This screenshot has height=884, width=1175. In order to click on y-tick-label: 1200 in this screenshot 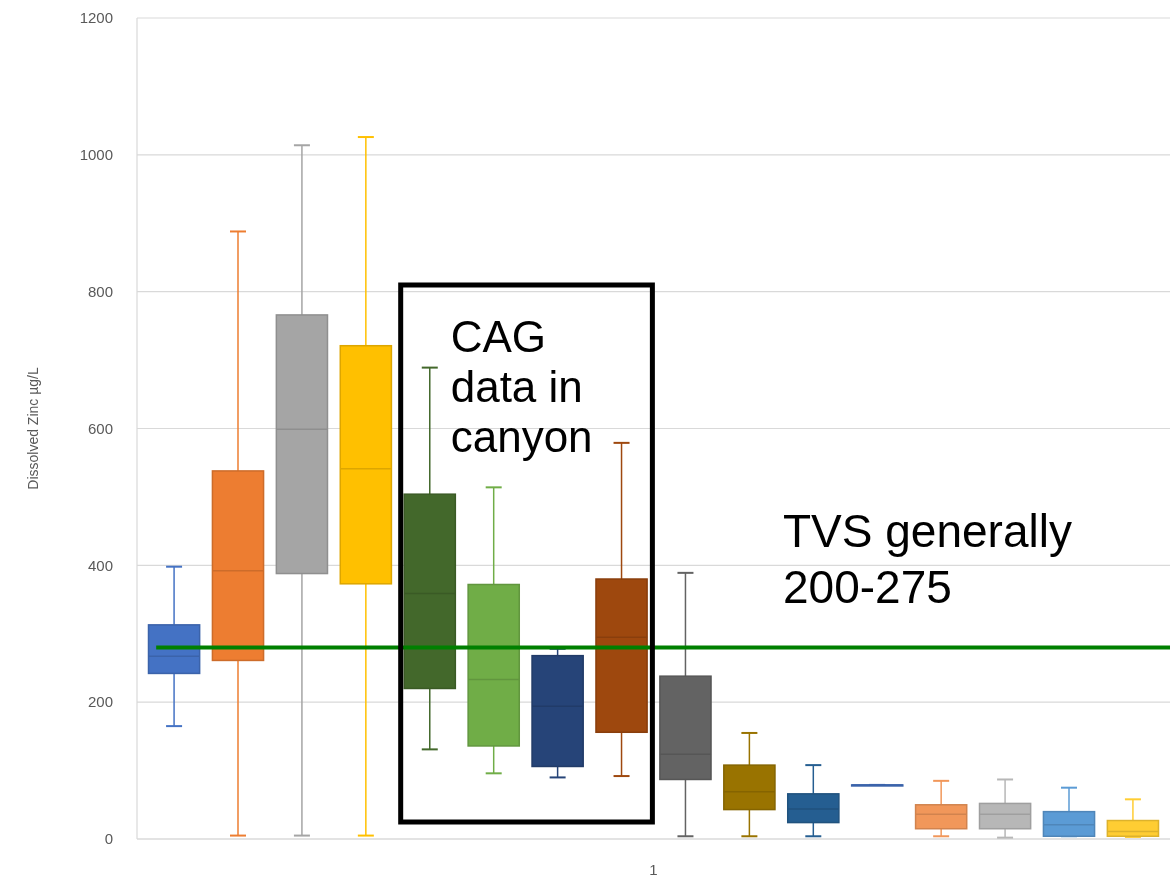, I will do `click(96, 18)`.